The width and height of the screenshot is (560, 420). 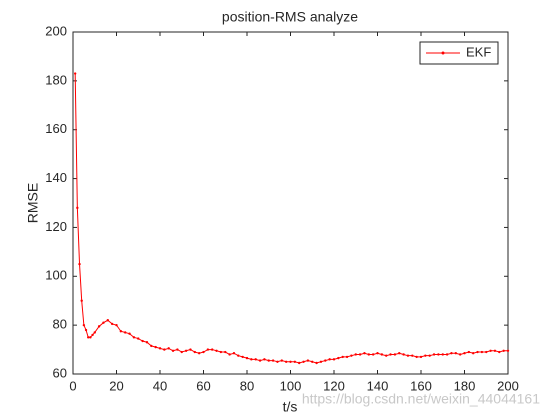 What do you see at coordinates (56, 275) in the screenshot?
I see `y-tick-label: 100` at bounding box center [56, 275].